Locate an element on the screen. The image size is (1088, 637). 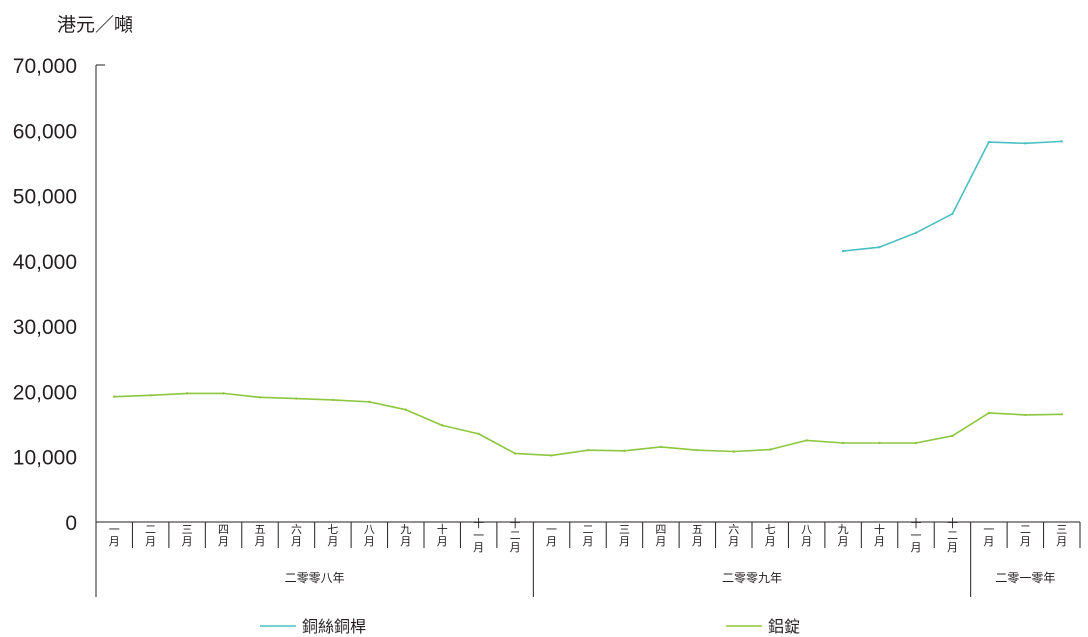
y-tick-label: 10,000 is located at coordinates (45, 458).